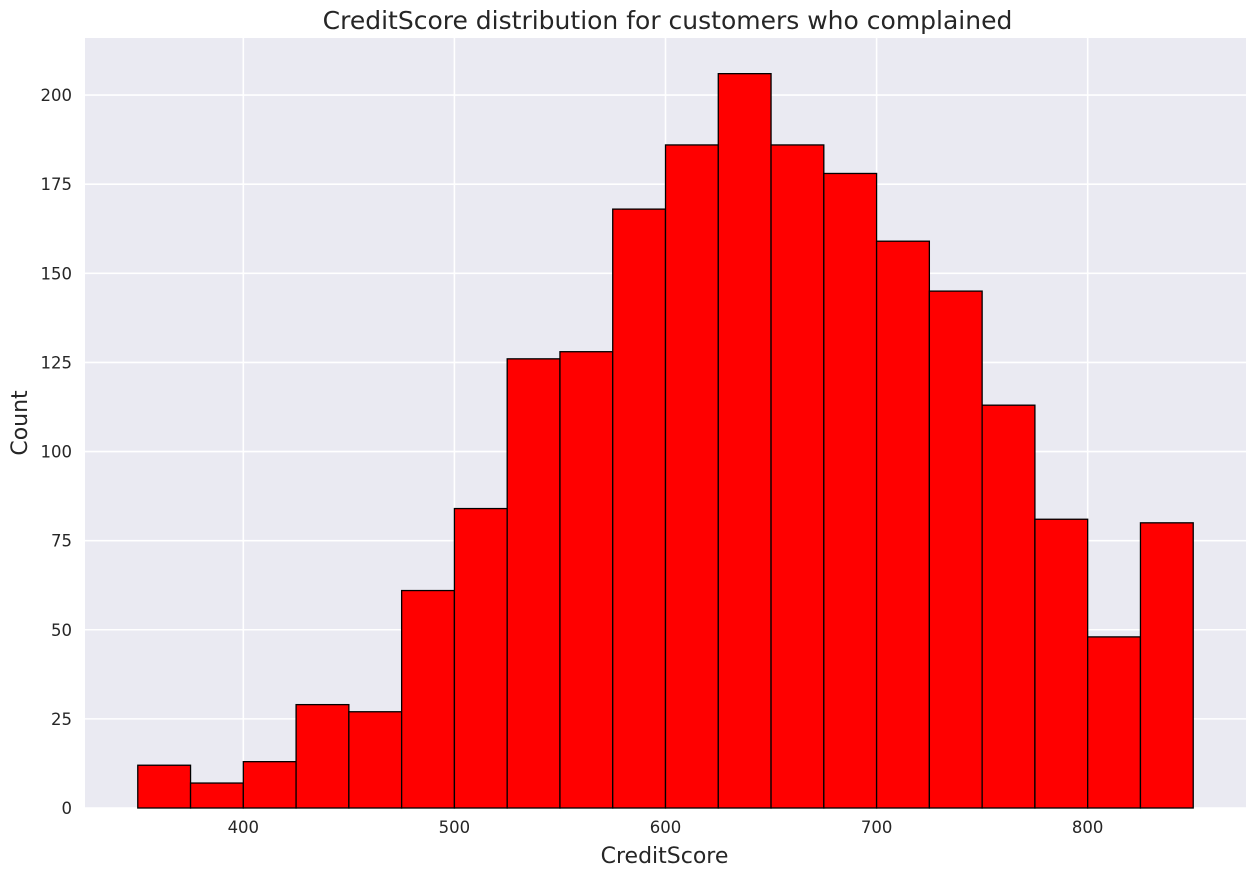 Image resolution: width=1256 pixels, height=878 pixels. What do you see at coordinates (61, 541) in the screenshot?
I see `y-tick-label: 75` at bounding box center [61, 541].